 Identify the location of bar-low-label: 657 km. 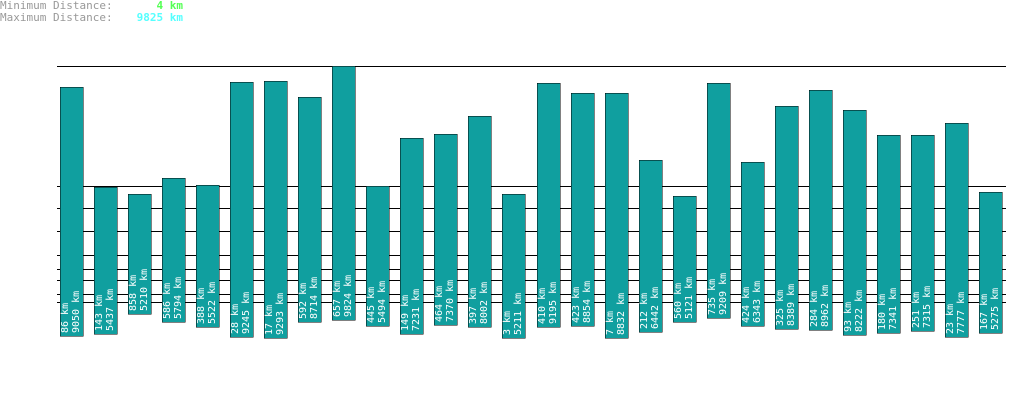
(337, 299).